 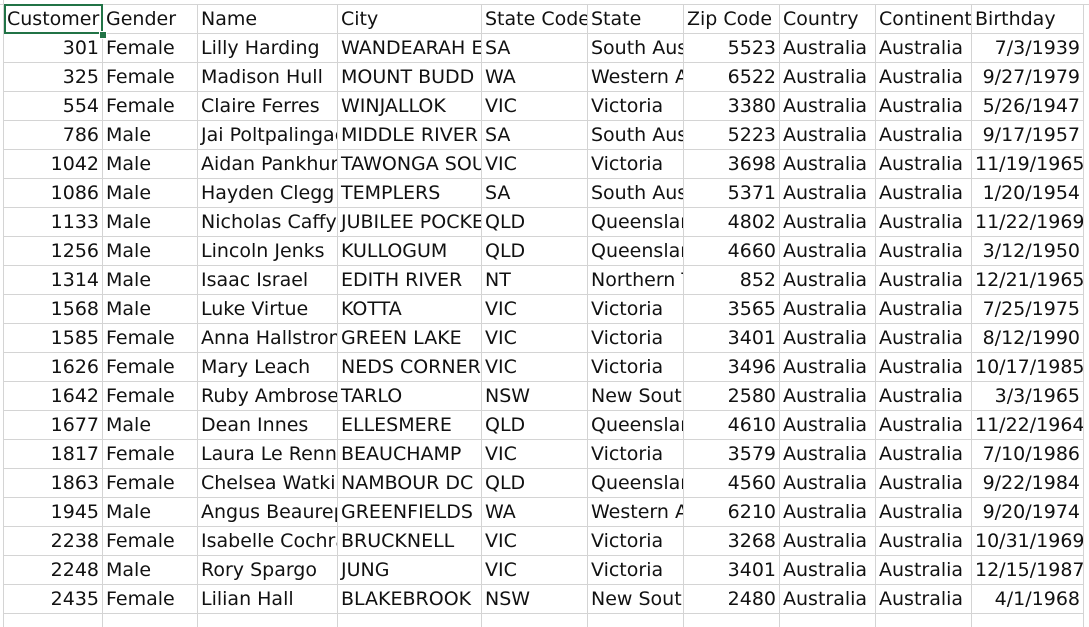 I want to click on cell-state: Northern T, so click(x=636, y=280).